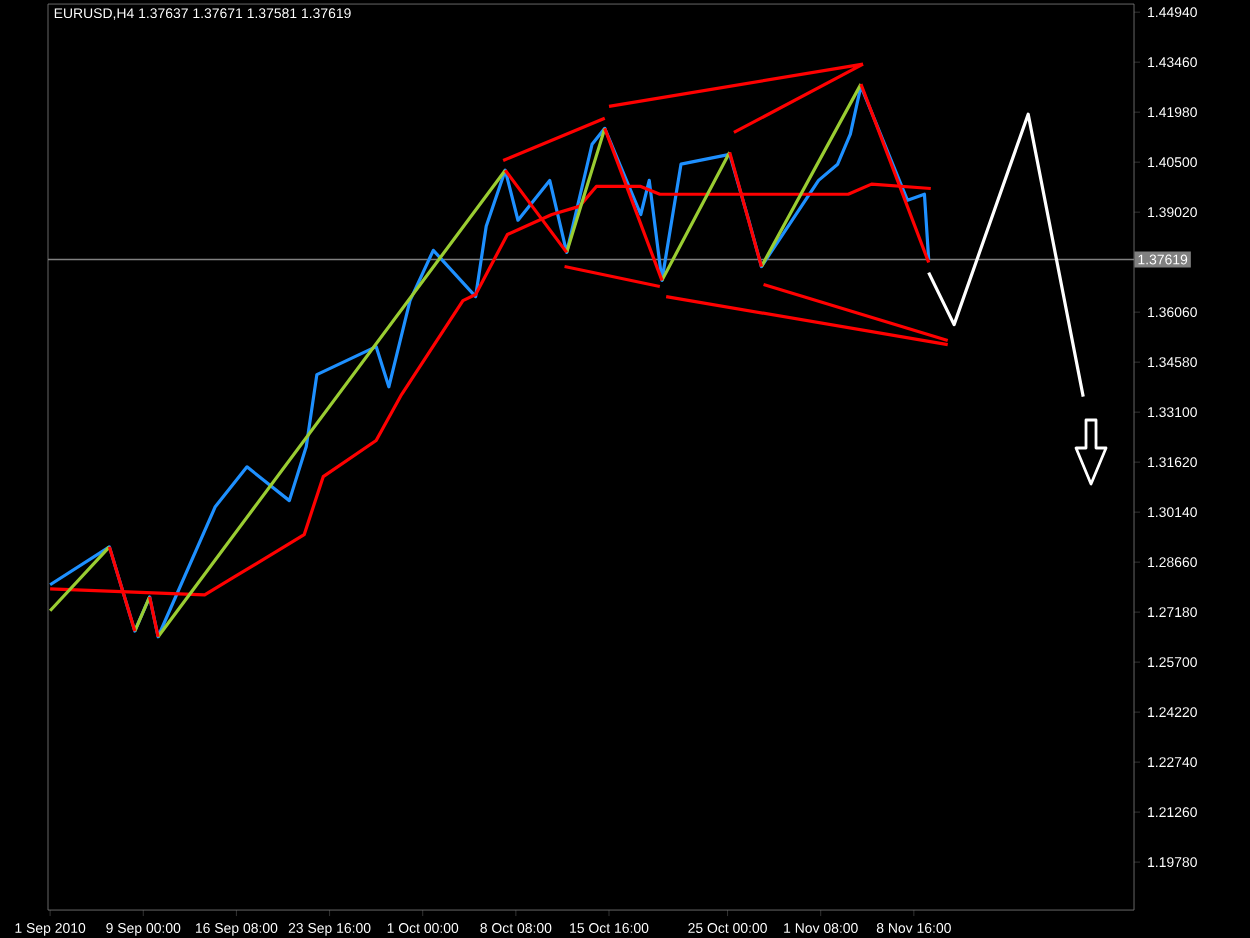  What do you see at coordinates (1006, 255) in the screenshot?
I see `line-series` at bounding box center [1006, 255].